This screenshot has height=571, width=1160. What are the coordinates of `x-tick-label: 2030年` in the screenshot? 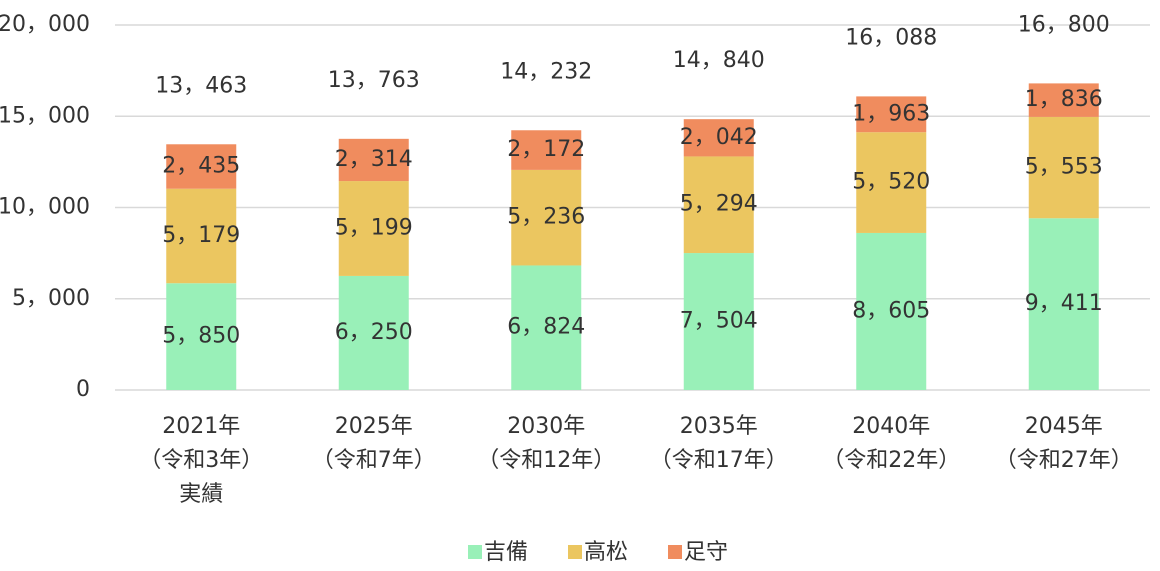 It's located at (546, 426).